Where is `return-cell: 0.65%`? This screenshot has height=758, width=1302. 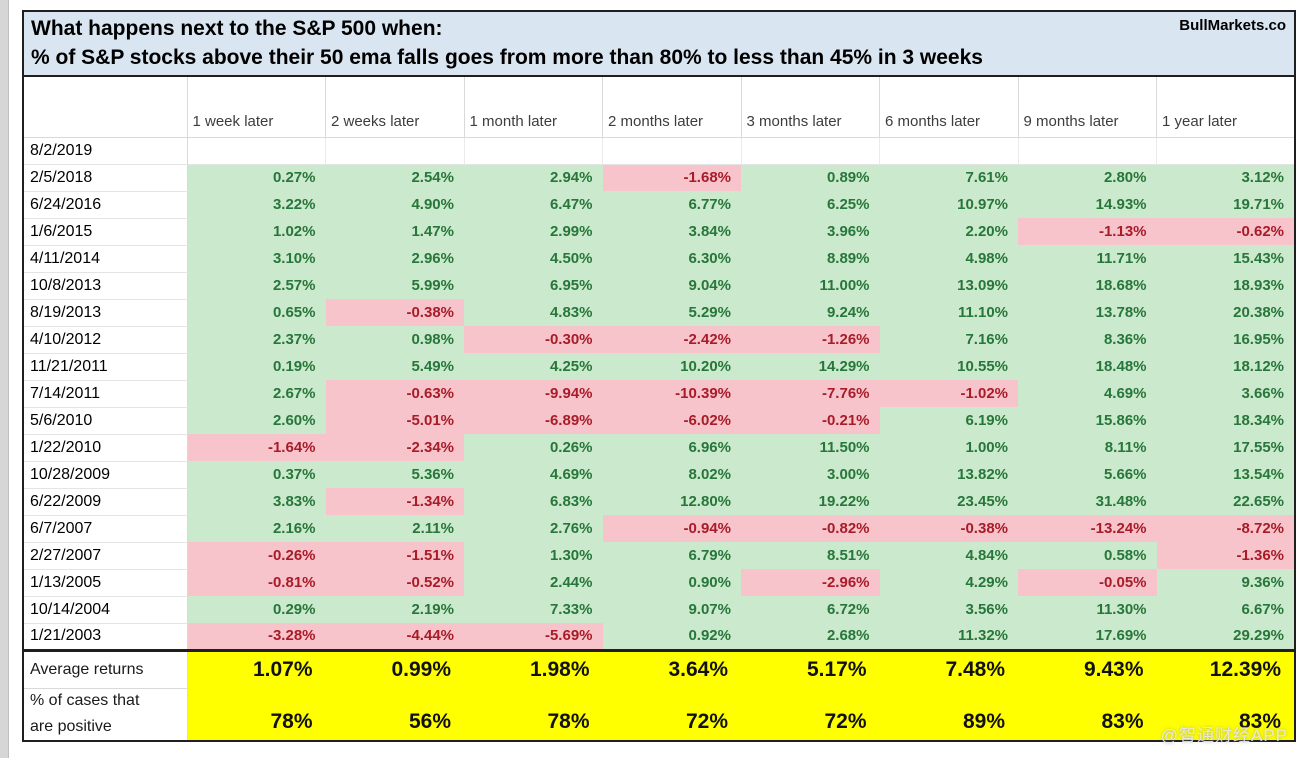
return-cell: 0.65% is located at coordinates (256, 312).